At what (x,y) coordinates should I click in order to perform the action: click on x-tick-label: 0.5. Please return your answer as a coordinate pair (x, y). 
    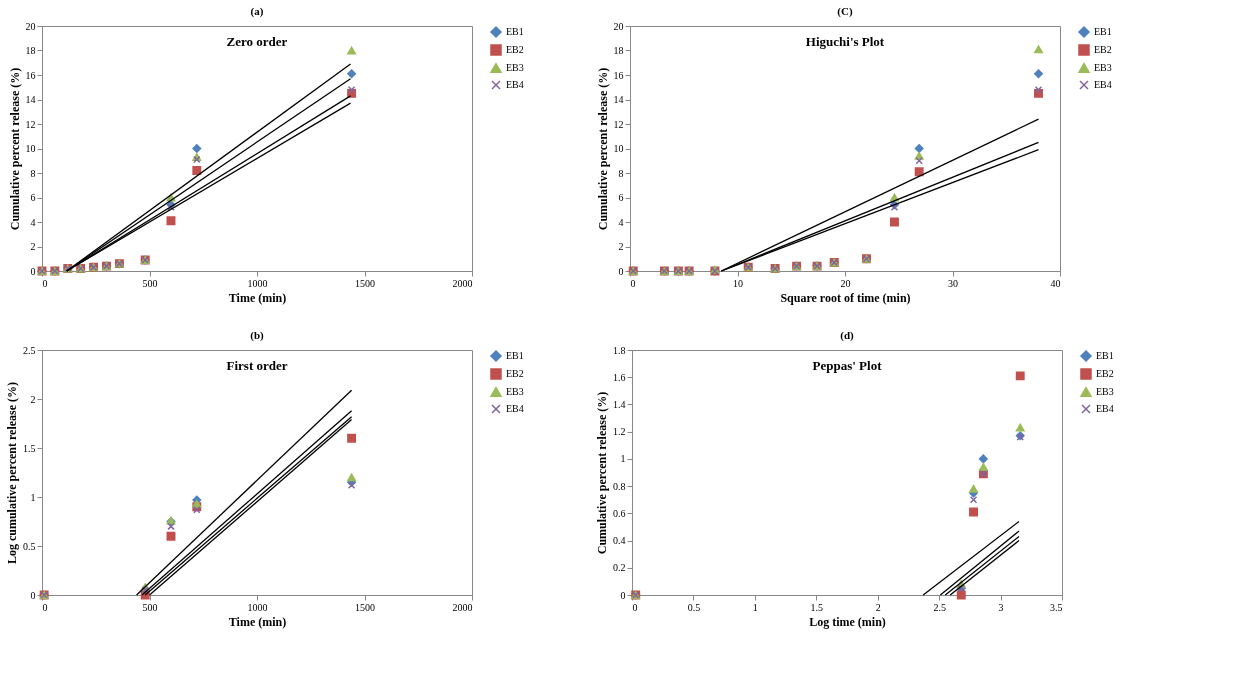
    Looking at the image, I should click on (694, 607).